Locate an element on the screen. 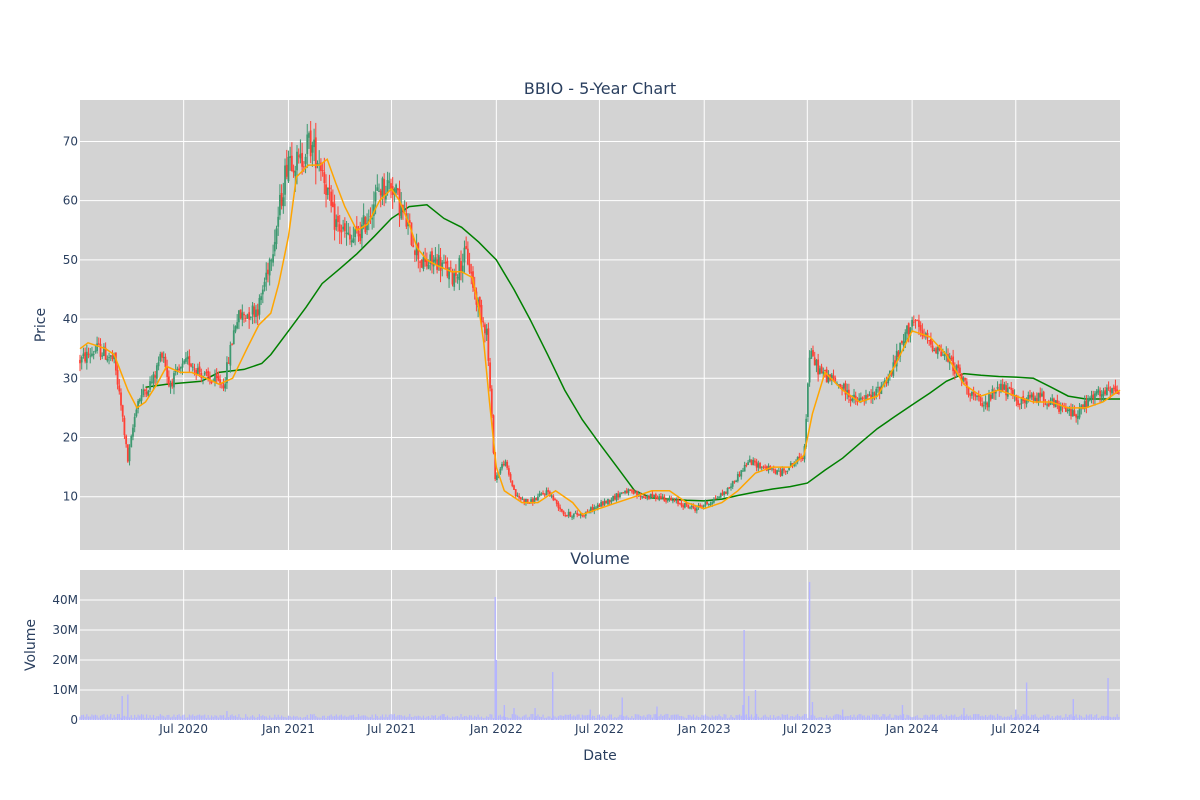 Image resolution: width=1200 pixels, height=800 pixels. price-y-tick-label: 10 is located at coordinates (70, 497).